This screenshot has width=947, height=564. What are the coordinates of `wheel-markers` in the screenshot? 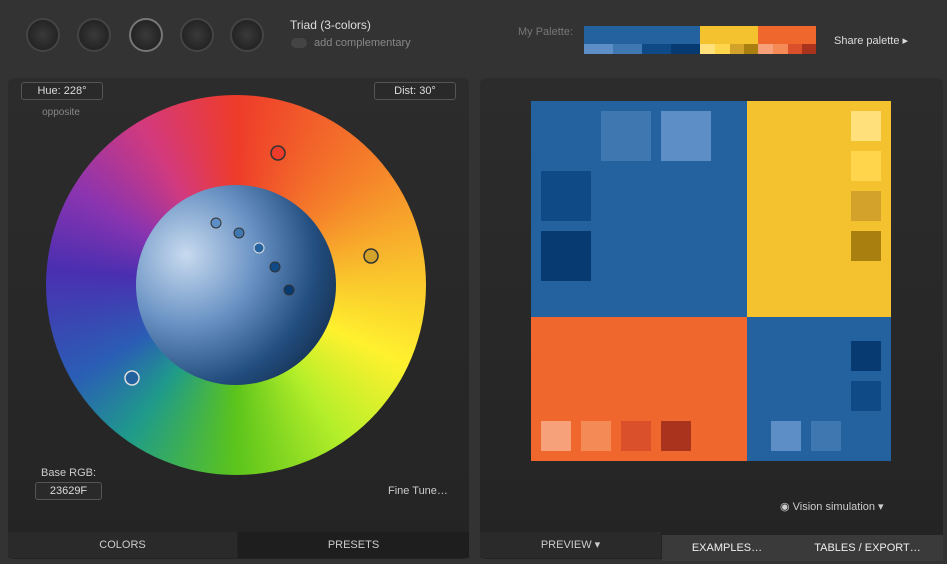 It's located at (251, 265).